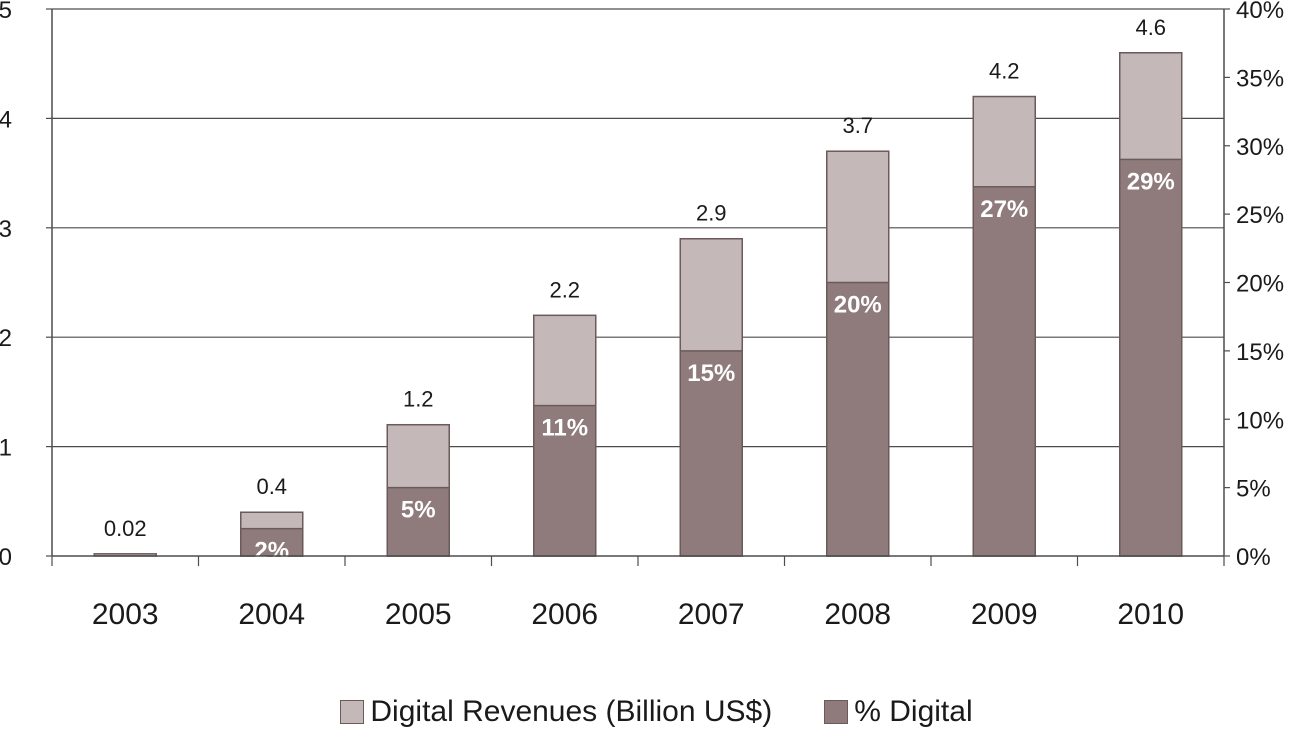  I want to click on data-label-percent-digital: 20%, so click(858, 305).